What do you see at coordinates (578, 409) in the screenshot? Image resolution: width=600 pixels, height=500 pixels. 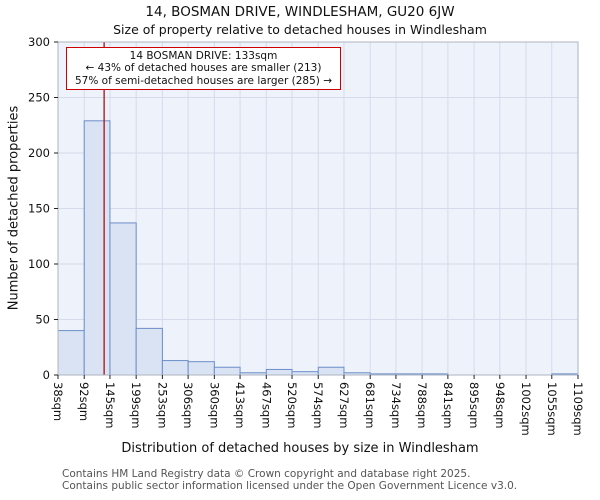 I see `svg-text: 1109sqm` at bounding box center [578, 409].